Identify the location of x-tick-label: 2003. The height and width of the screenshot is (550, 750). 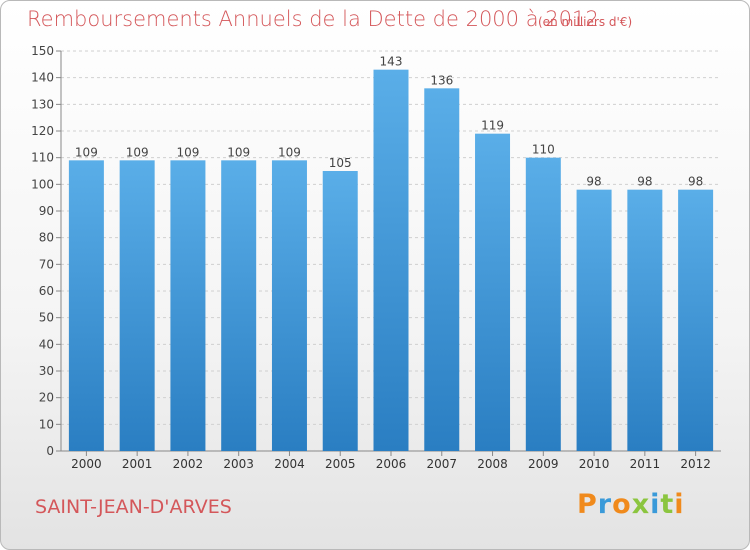
(238, 464).